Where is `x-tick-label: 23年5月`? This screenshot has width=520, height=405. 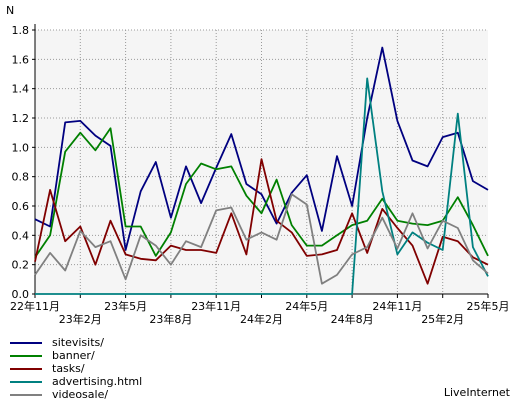
x-tick-label: 23年5月 is located at coordinates (125, 306).